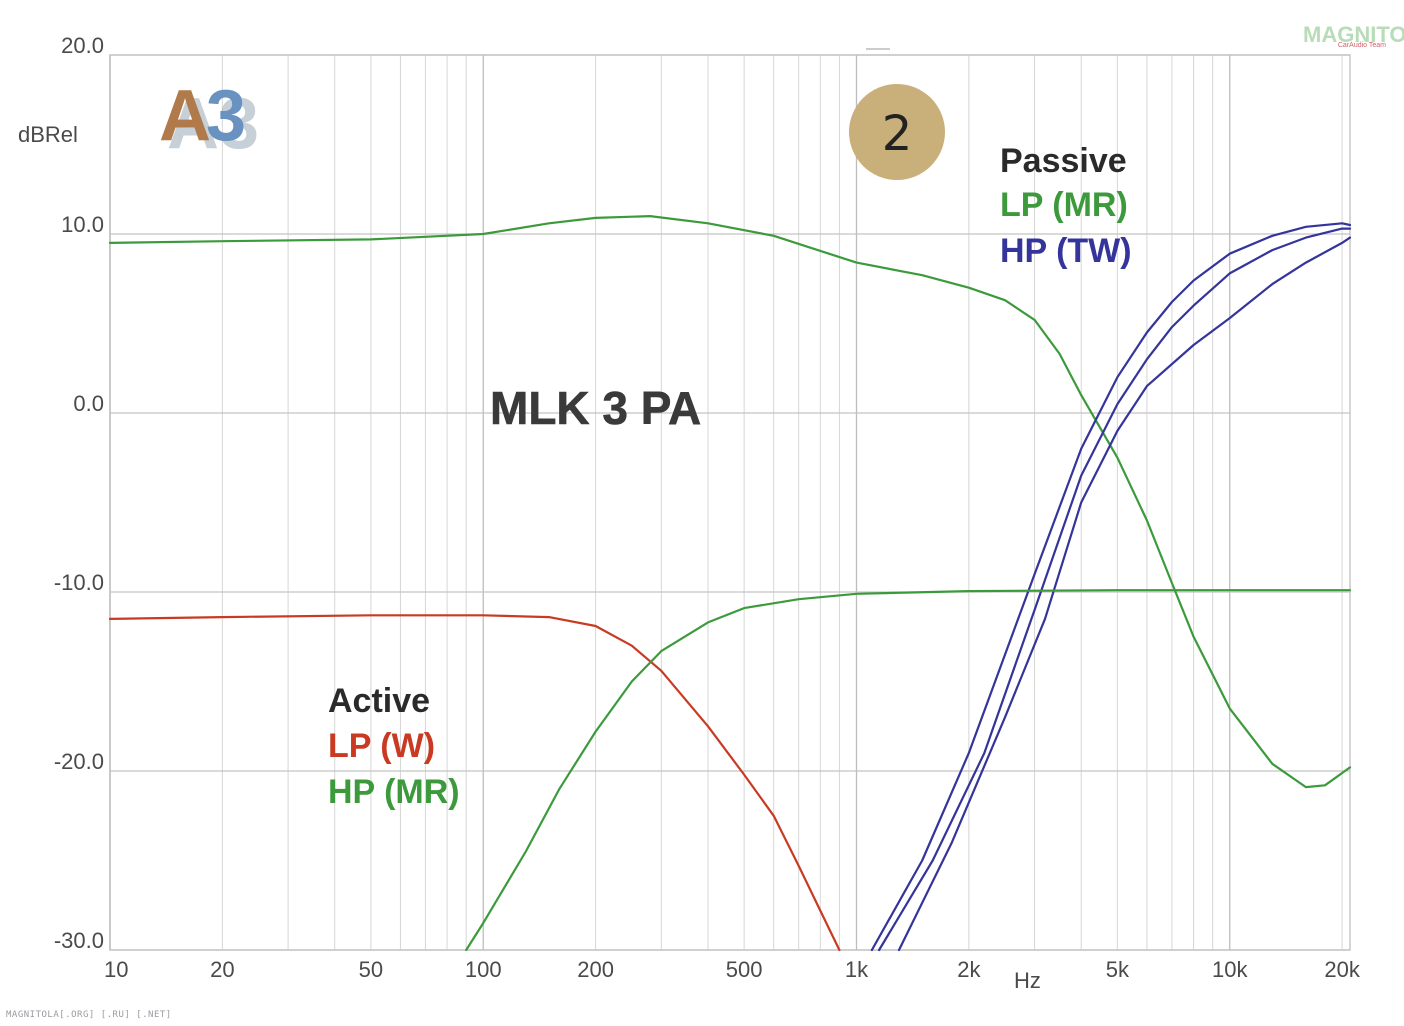 The width and height of the screenshot is (1404, 1026). I want to click on x-tick-labels: 10 20 50 100 200 500 1k 2k 5k 10k 20k, so click(732, 969).